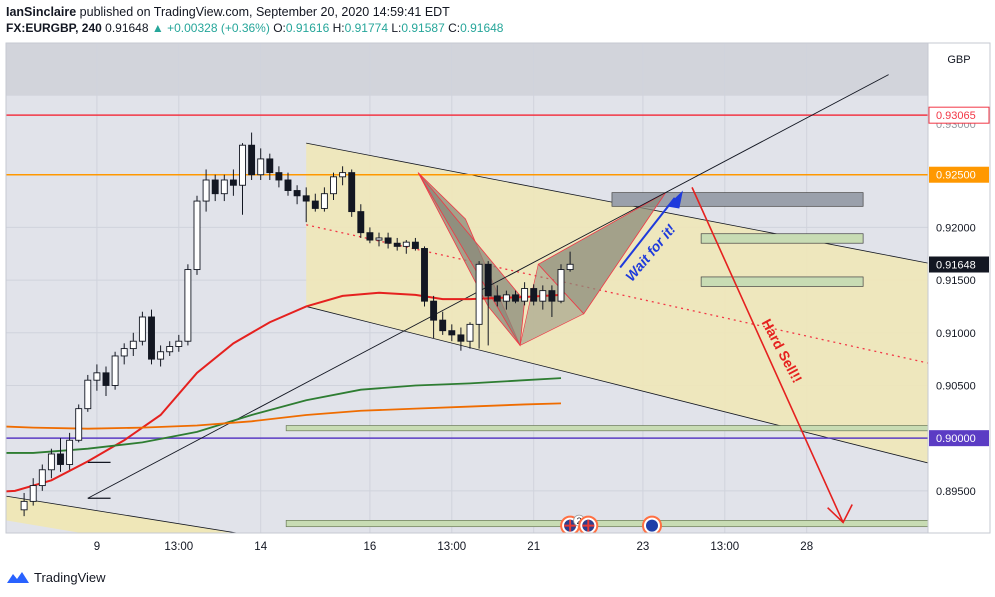 The image size is (995, 597). I want to click on price-axis-bg, so click(959, 288).